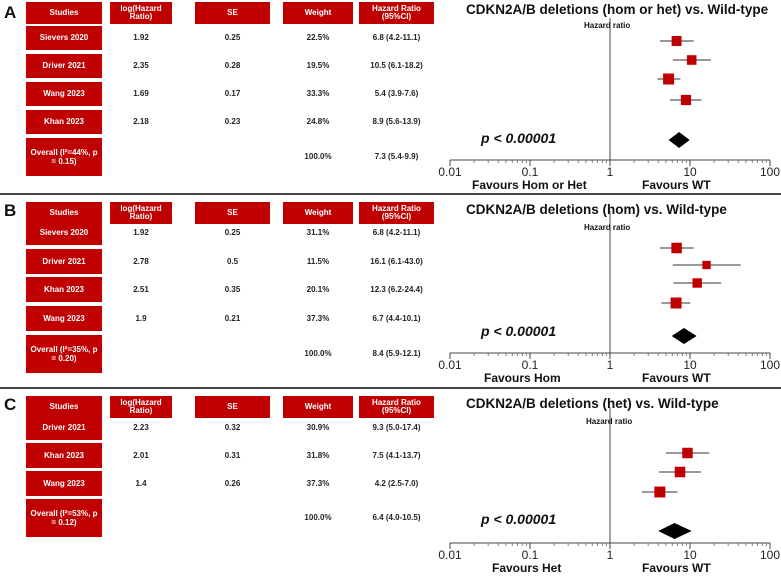 This screenshot has width=781, height=585. I want to click on panel-letter: A, so click(10, 12).